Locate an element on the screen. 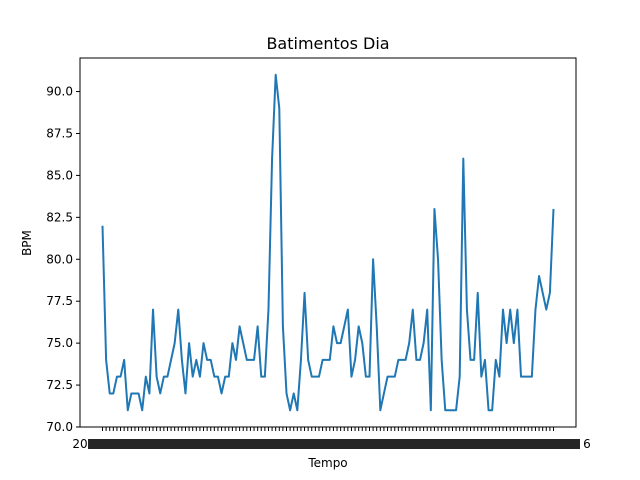 The height and width of the screenshot is (480, 640). y-tick-label: 85.0 is located at coordinates (59, 175).